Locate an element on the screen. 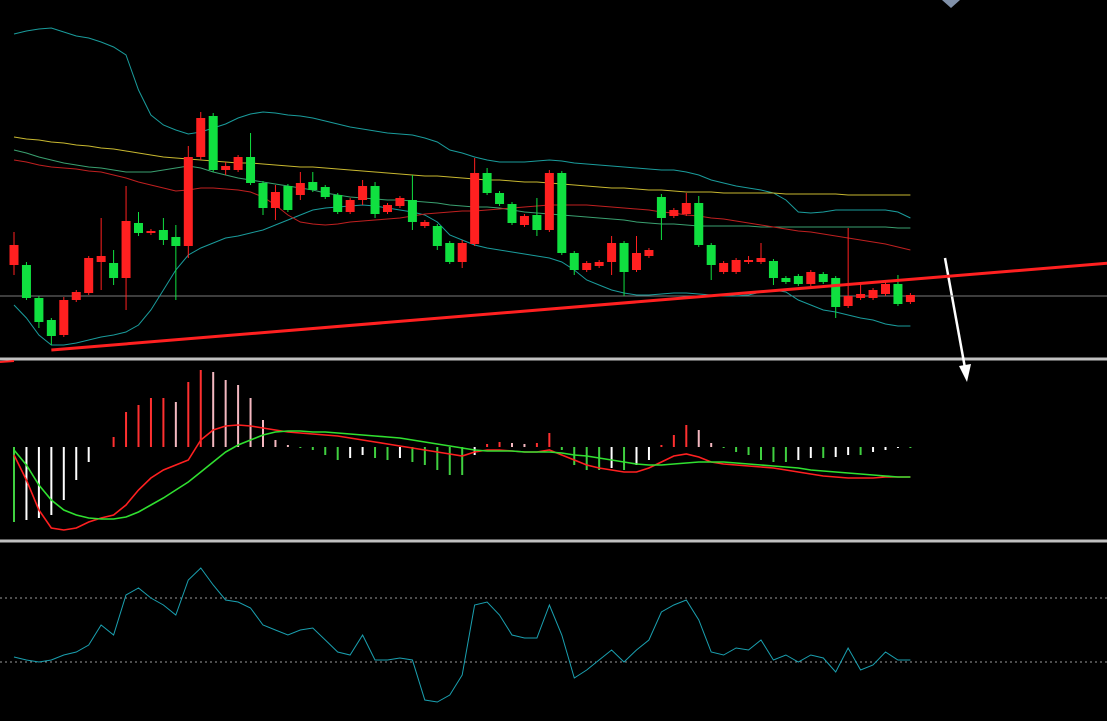 The image size is (1107, 721). trendline is located at coordinates (579, 306).